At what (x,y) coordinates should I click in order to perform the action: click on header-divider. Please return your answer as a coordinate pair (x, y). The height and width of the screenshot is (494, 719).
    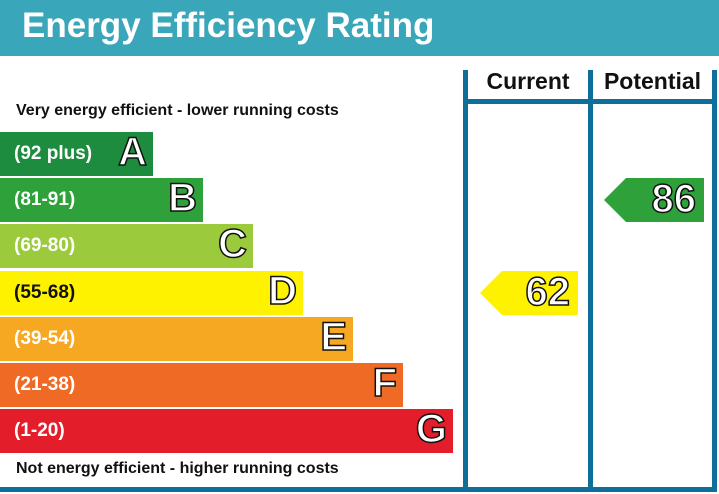
    Looking at the image, I should click on (590, 101).